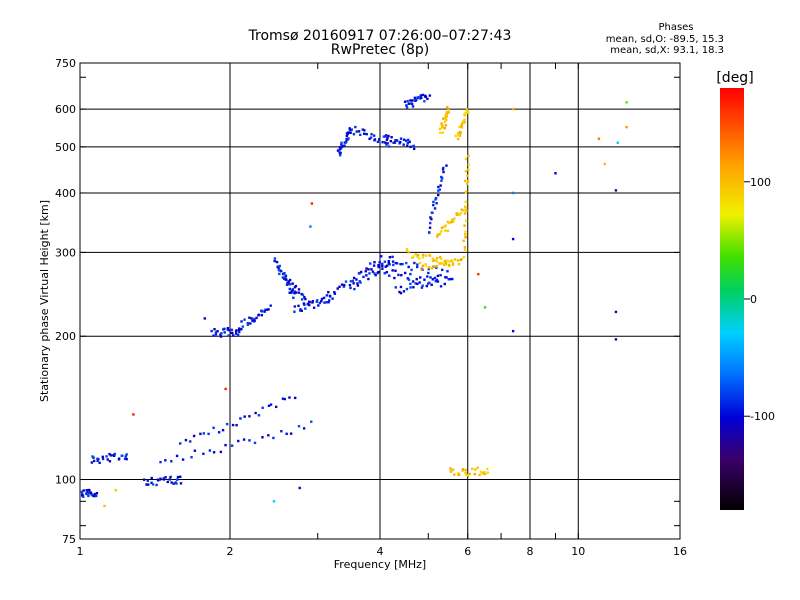  I want to click on colorbar-tick-label: 0, so click(753, 299).